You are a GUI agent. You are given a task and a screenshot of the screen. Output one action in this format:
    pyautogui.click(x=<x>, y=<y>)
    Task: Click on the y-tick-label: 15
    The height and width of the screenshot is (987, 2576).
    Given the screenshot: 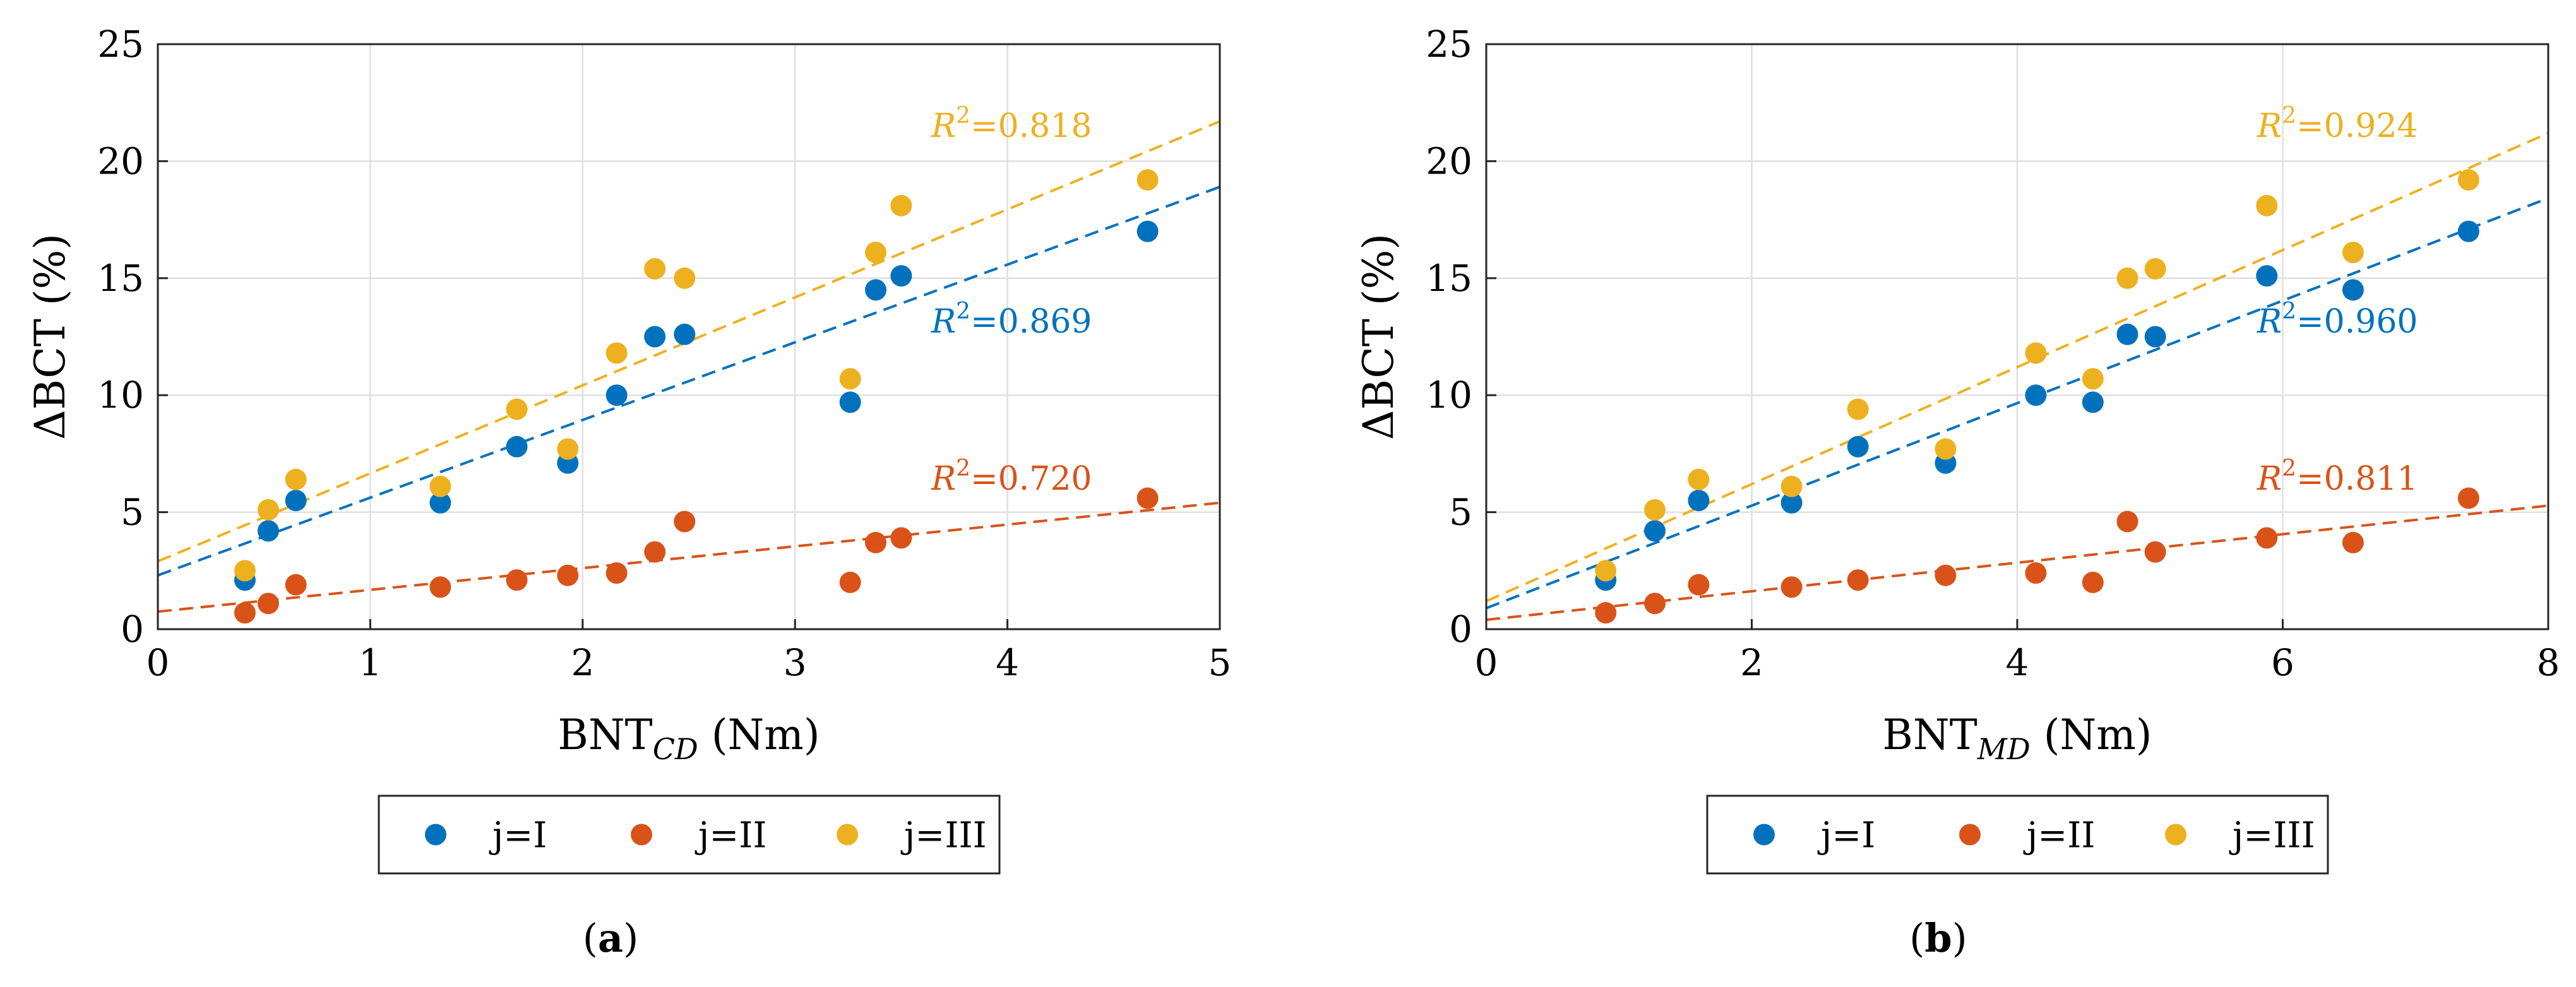 What is the action you would take?
    pyautogui.click(x=120, y=278)
    